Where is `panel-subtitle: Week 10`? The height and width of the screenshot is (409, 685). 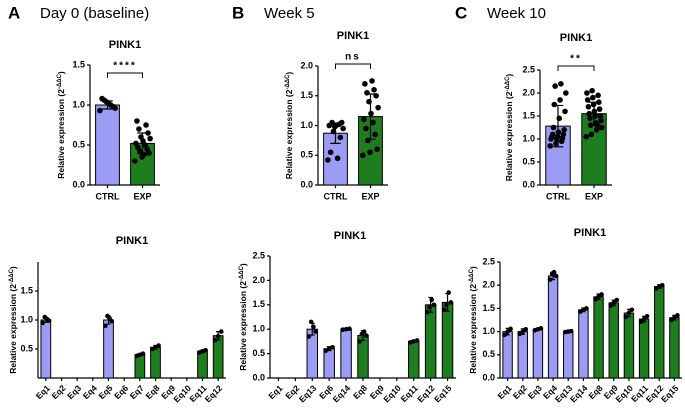 panel-subtitle: Week 10 is located at coordinates (516, 13).